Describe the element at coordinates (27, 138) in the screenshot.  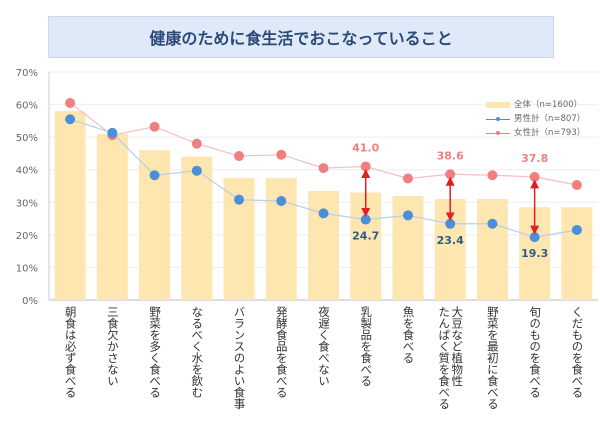
I see `y-tick-label: 50%` at that location.